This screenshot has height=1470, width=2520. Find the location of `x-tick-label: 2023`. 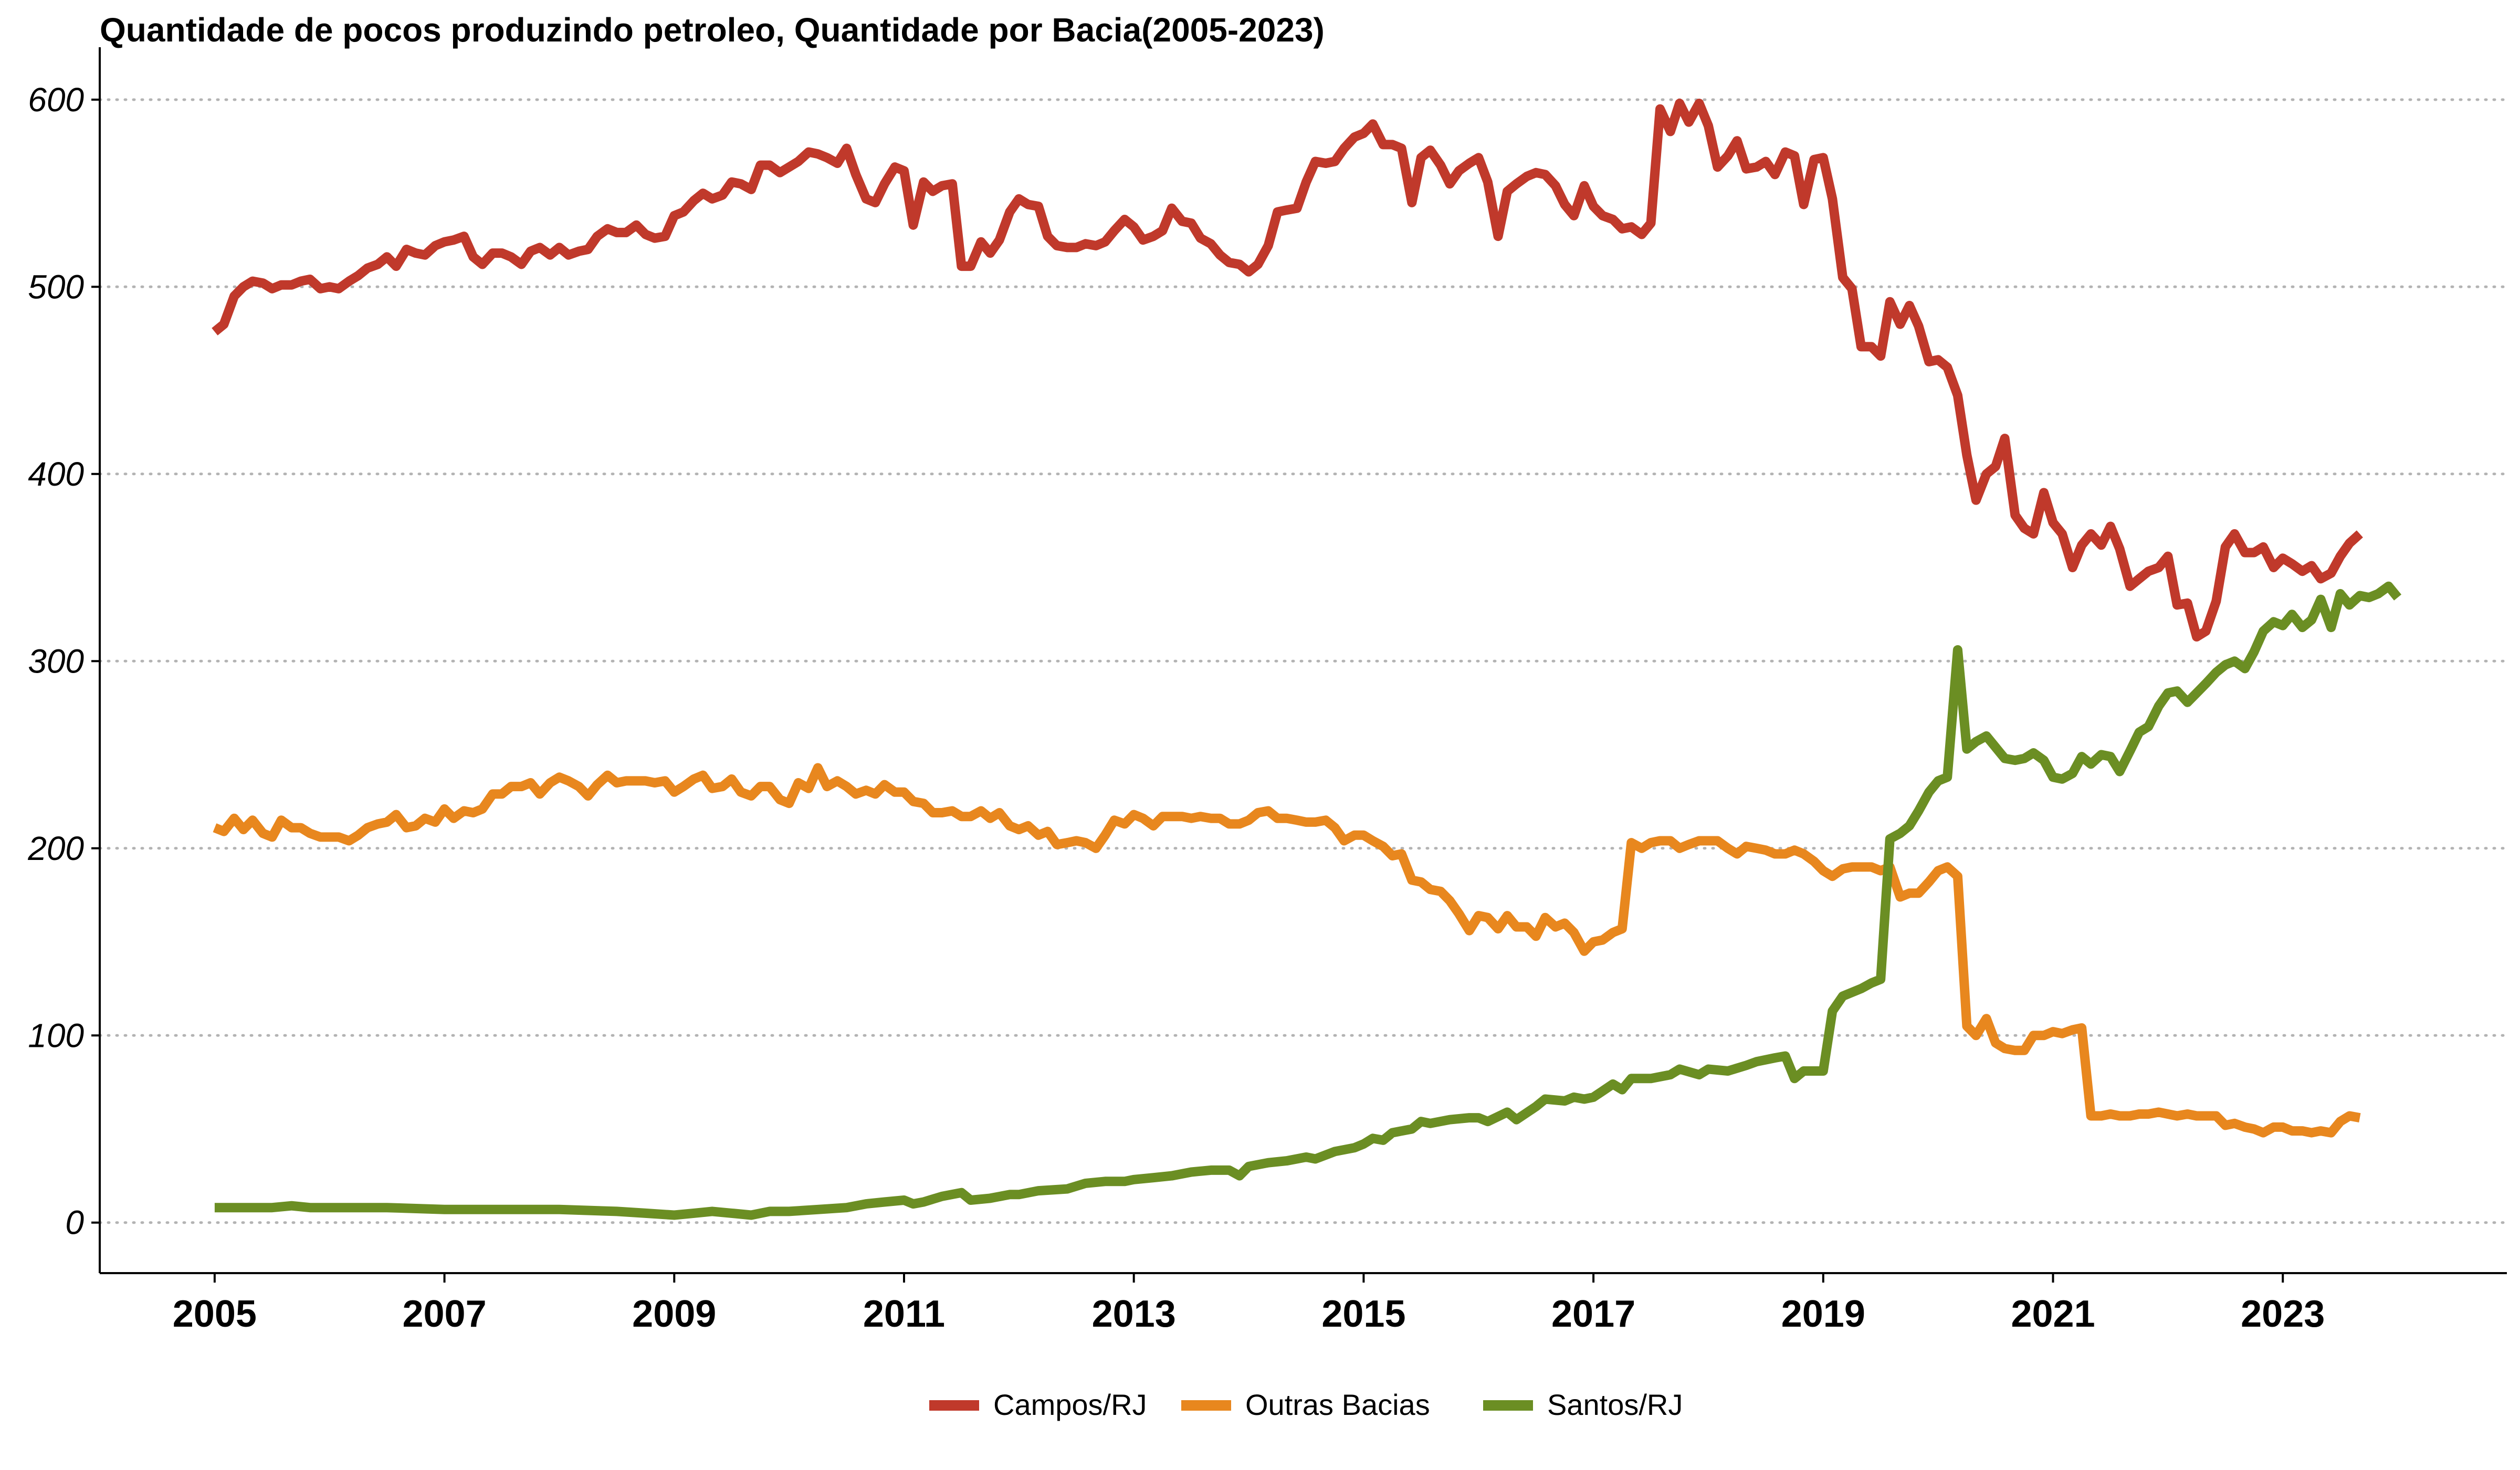

x-tick-label: 2023 is located at coordinates (2283, 1314).